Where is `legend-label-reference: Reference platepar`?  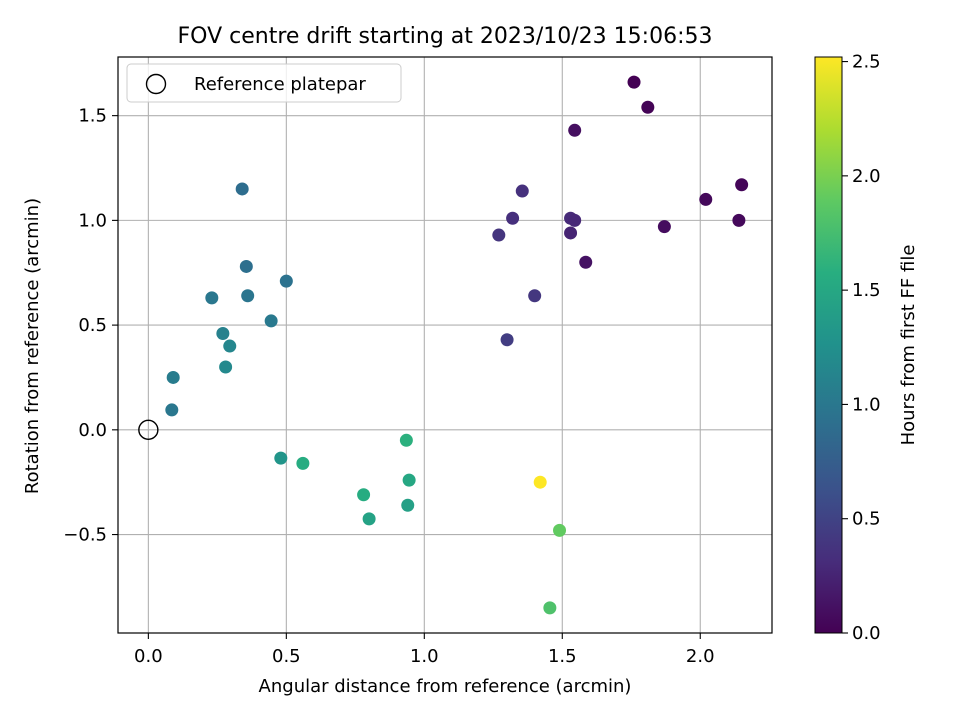 legend-label-reference: Reference platepar is located at coordinates (280, 84).